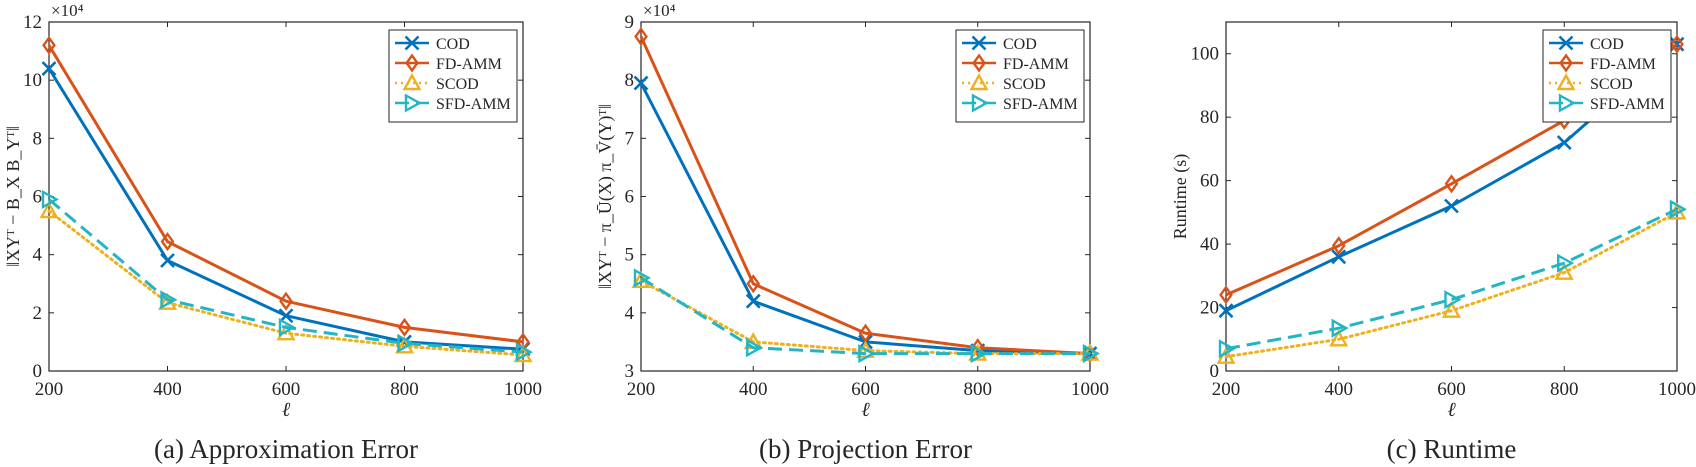 The image size is (1696, 467). What do you see at coordinates (630, 22) in the screenshot?
I see `y-tick-label: 9` at bounding box center [630, 22].